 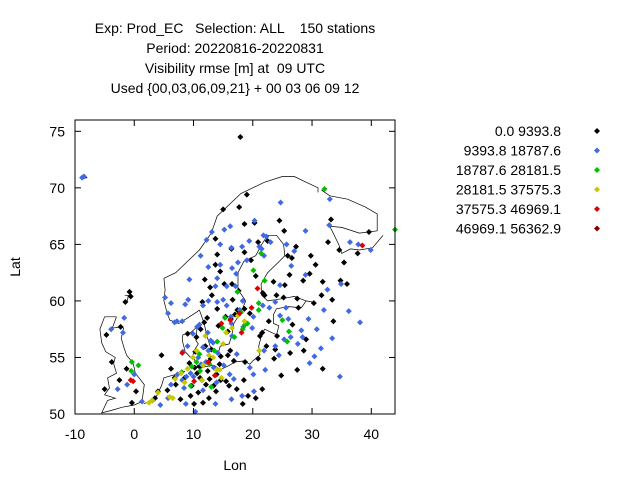 What do you see at coordinates (57, 188) in the screenshot?
I see `y-tick-label: 70` at bounding box center [57, 188].